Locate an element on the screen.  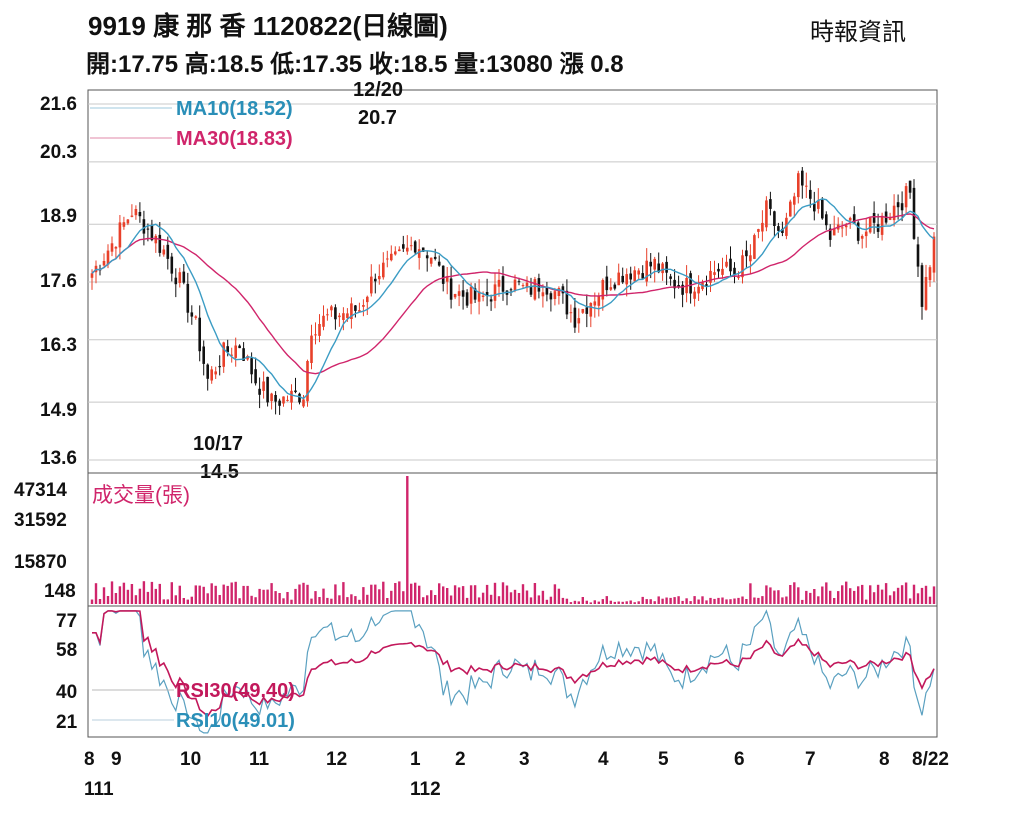
price-tick-17.6: 17.6 is located at coordinates (58, 281).